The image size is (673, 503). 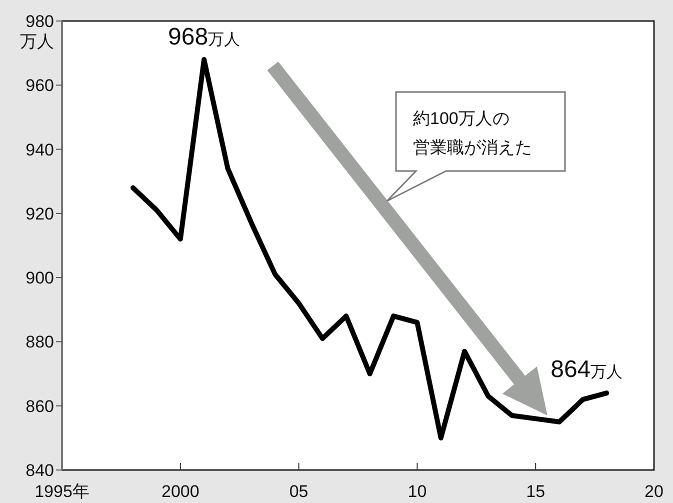 I want to click on y-tick-label: 860, so click(x=40, y=406).